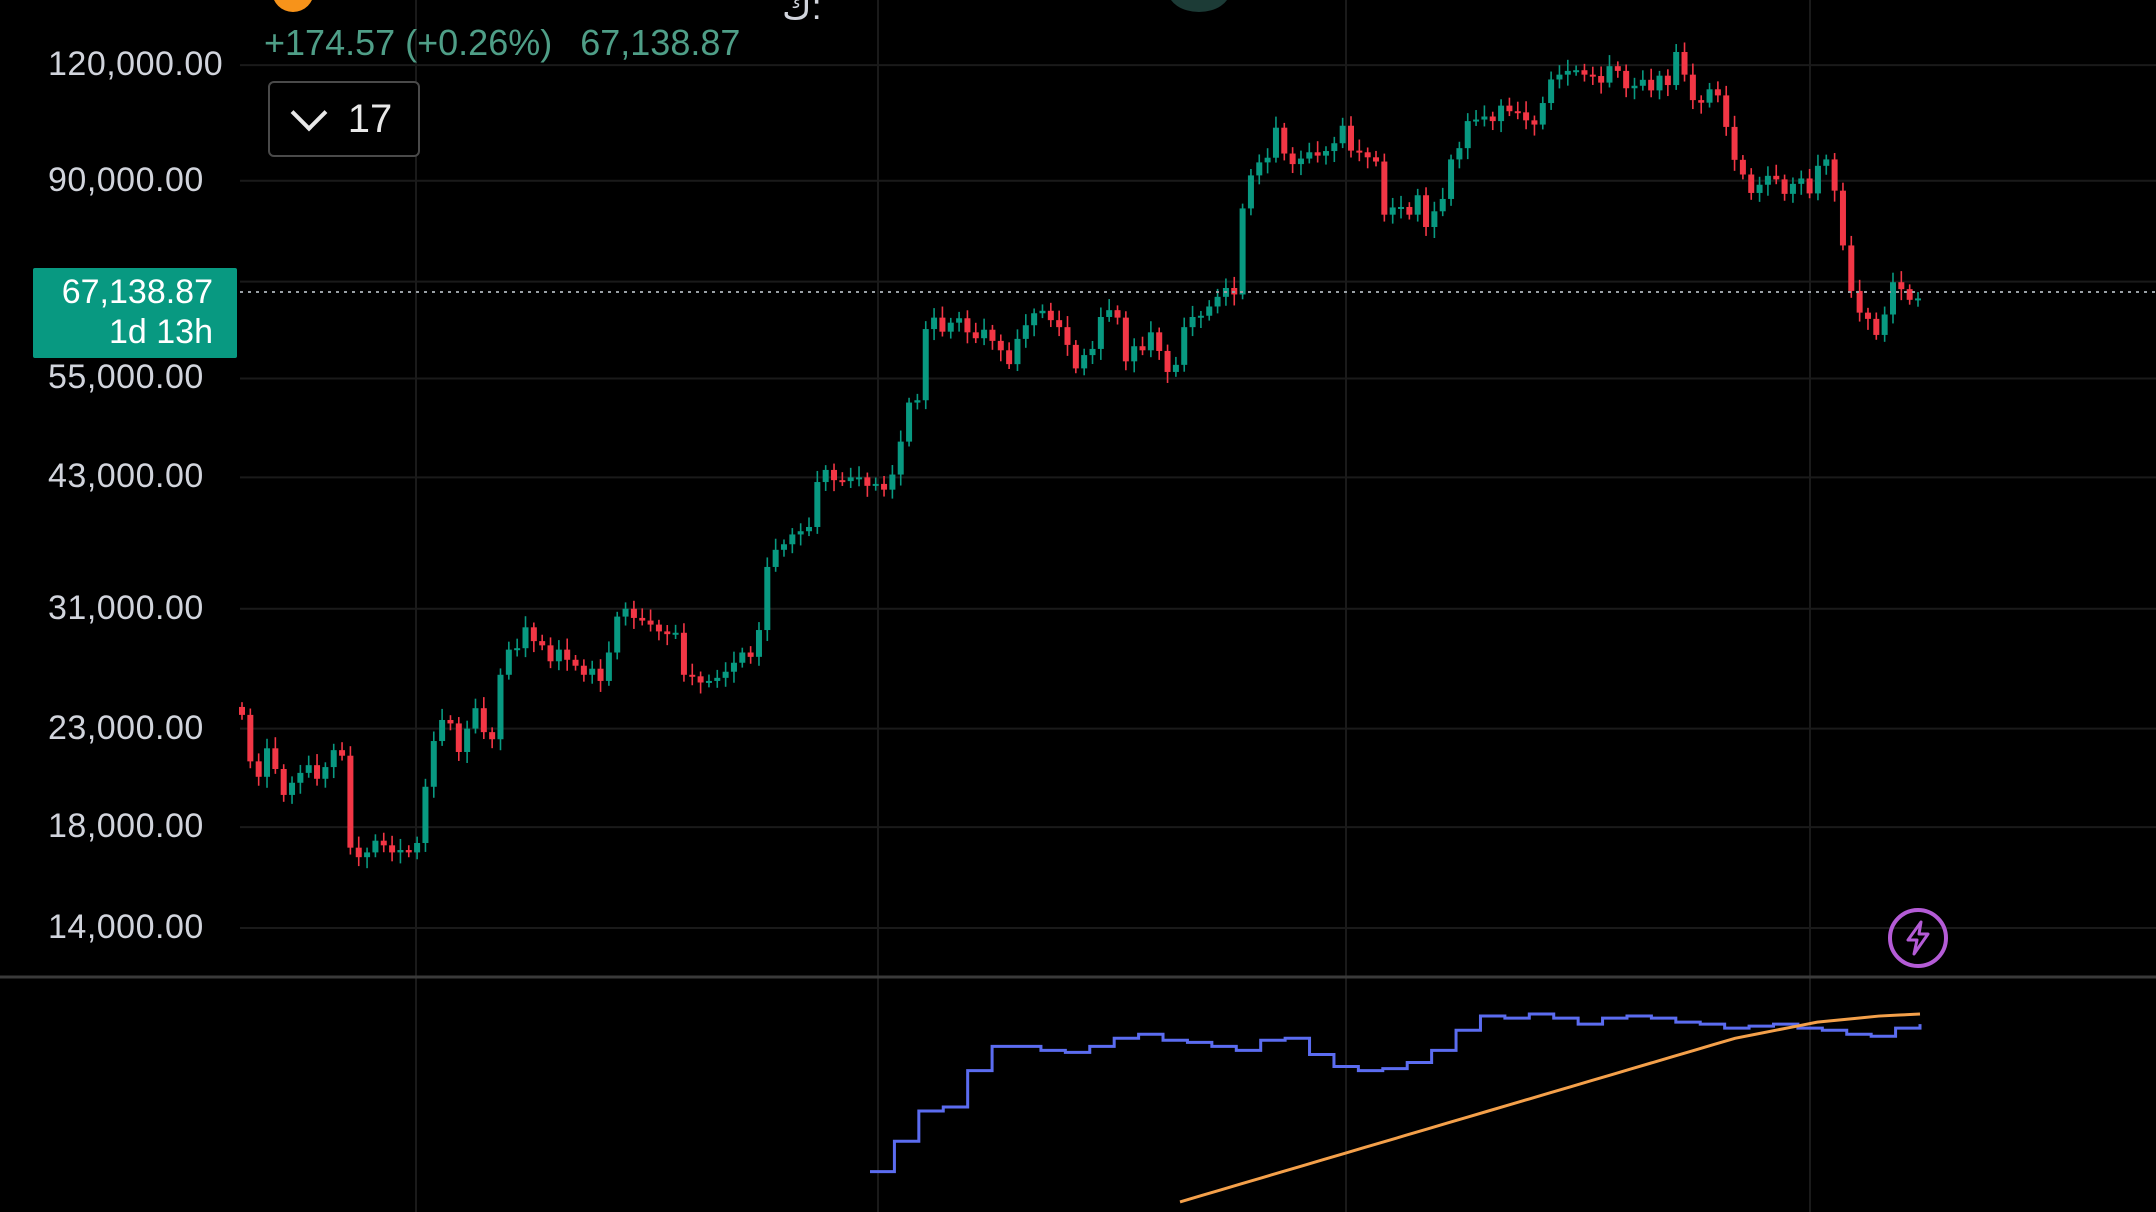 The height and width of the screenshot is (1212, 2156). I want to click on price-axis-tick: 18,000.00, so click(126, 826).